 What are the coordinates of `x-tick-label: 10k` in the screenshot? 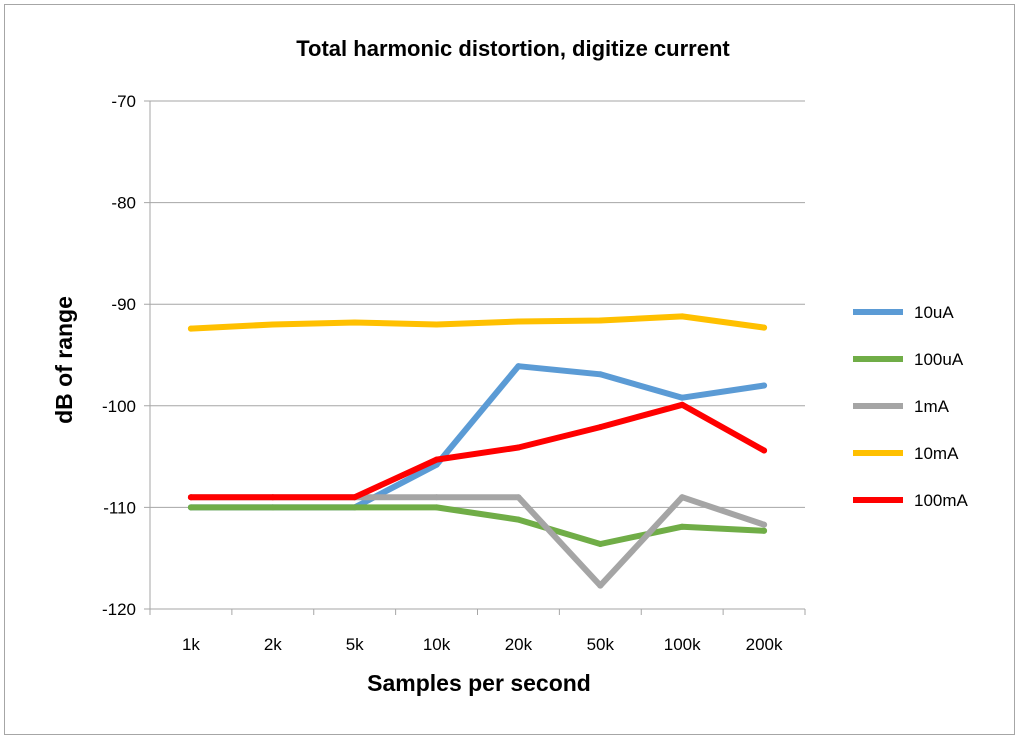 It's located at (437, 644).